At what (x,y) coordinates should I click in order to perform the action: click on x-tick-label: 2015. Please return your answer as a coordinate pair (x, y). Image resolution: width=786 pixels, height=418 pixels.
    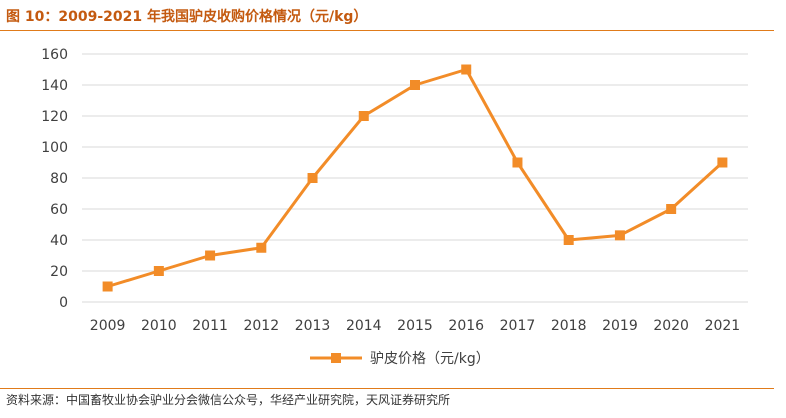
    Looking at the image, I should click on (415, 326).